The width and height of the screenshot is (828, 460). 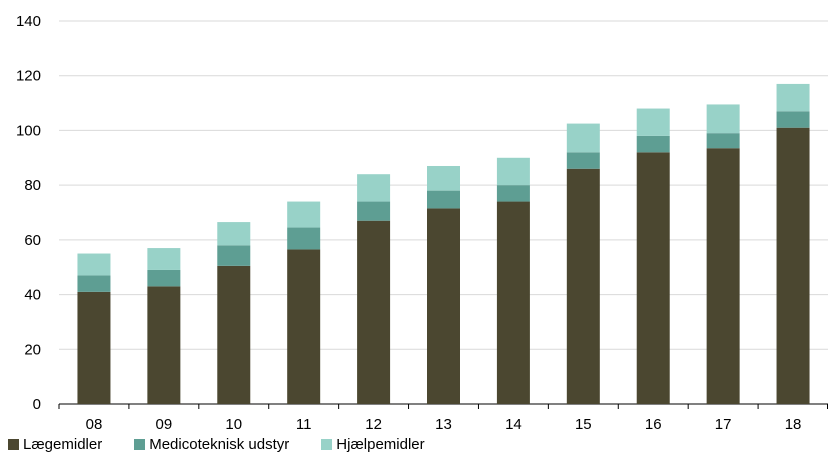 What do you see at coordinates (443, 424) in the screenshot?
I see `x-tick-label-13: 13` at bounding box center [443, 424].